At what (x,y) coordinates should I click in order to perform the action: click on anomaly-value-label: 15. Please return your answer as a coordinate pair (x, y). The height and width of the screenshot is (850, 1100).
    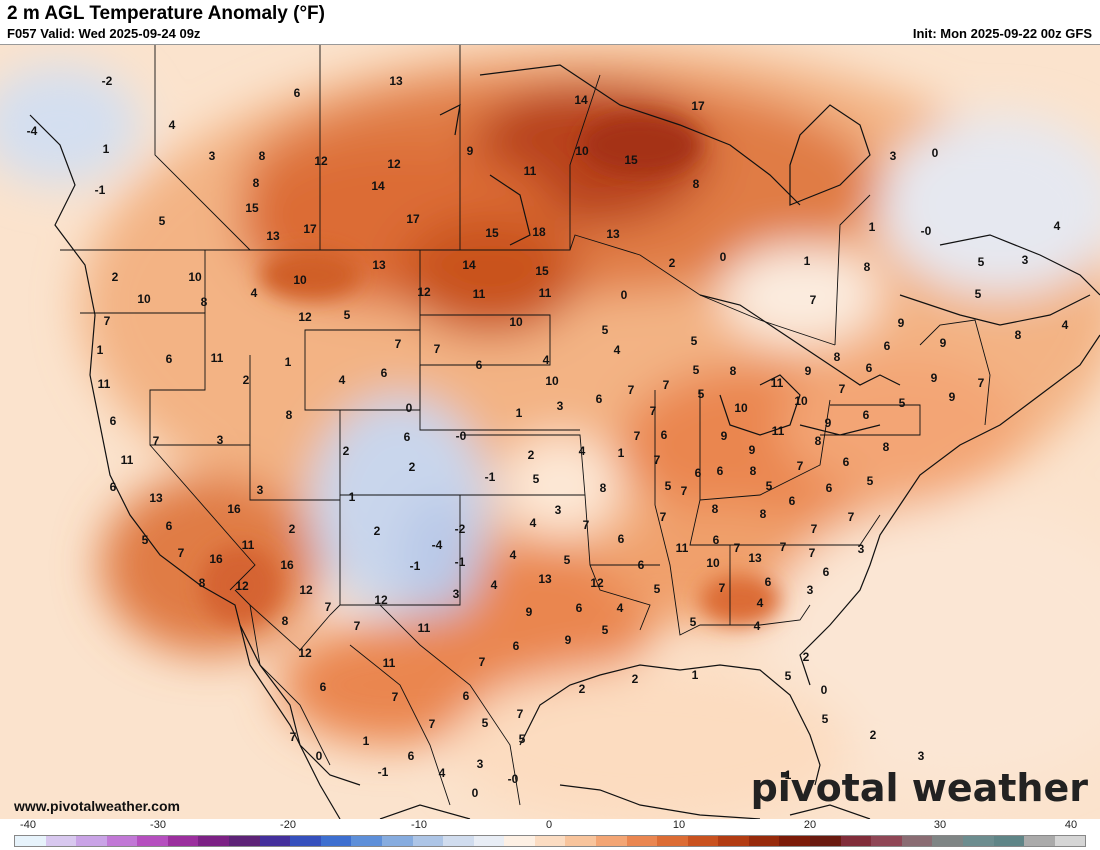
    Looking at the image, I should click on (631, 160).